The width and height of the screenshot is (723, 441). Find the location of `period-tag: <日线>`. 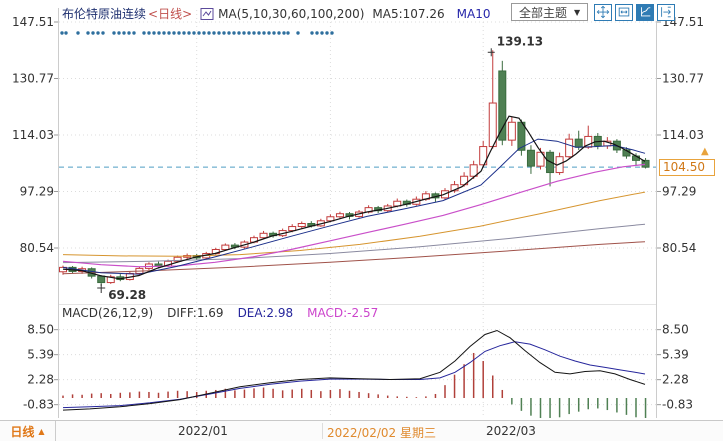

period-tag: <日线> is located at coordinates (170, 14).